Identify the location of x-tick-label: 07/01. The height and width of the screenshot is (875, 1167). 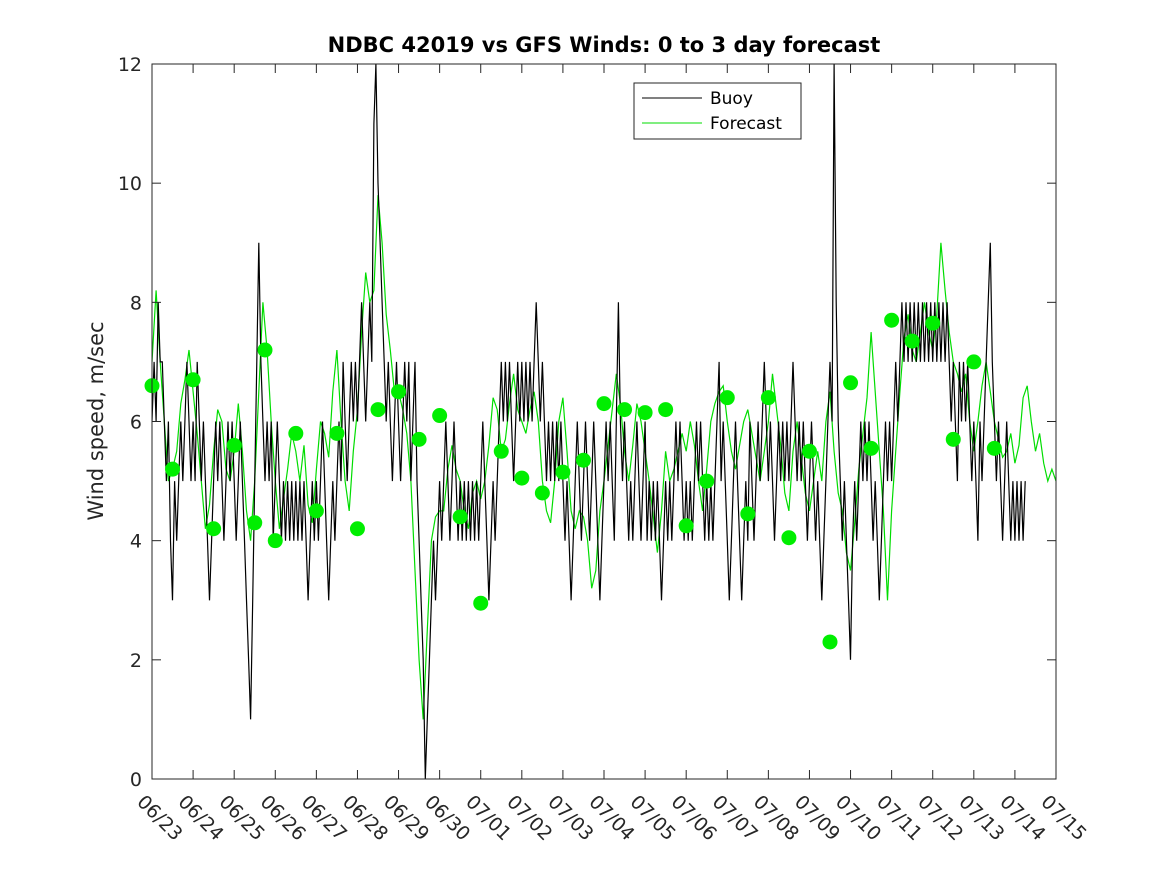
(488, 818).